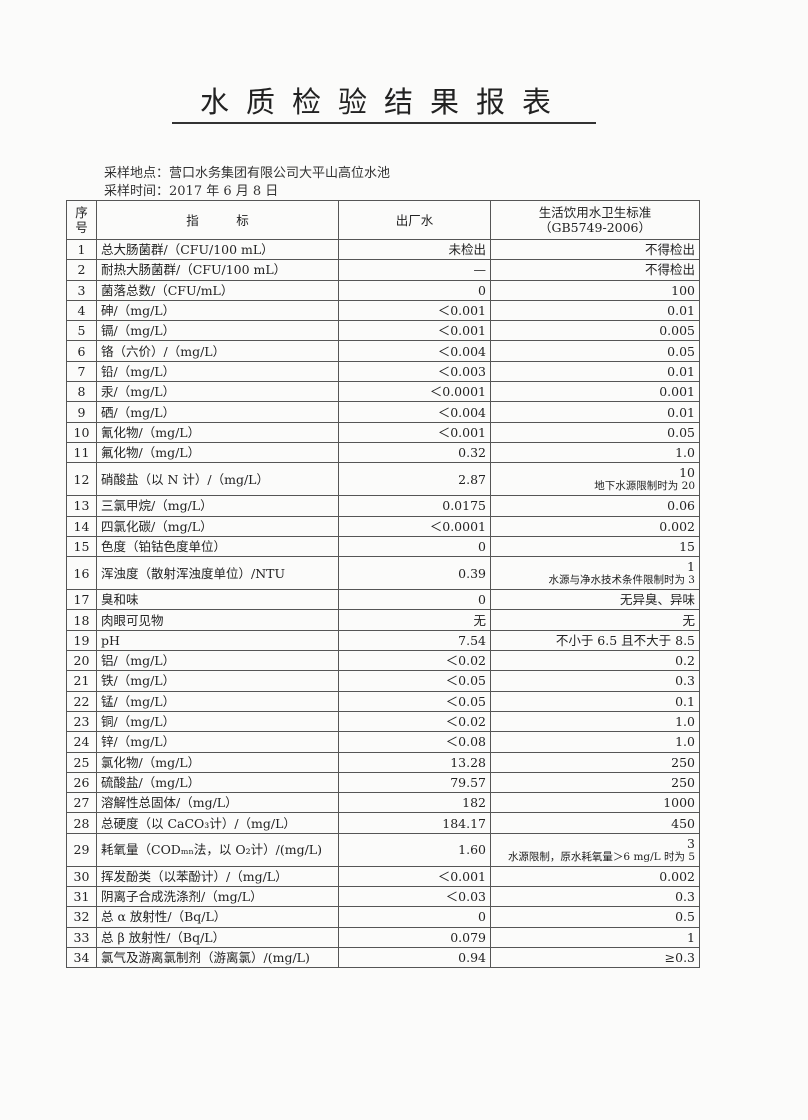  What do you see at coordinates (247, 173) in the screenshot?
I see `sampling-location: 采样地点：营口水务集团有限公司大平山高位水池` at bounding box center [247, 173].